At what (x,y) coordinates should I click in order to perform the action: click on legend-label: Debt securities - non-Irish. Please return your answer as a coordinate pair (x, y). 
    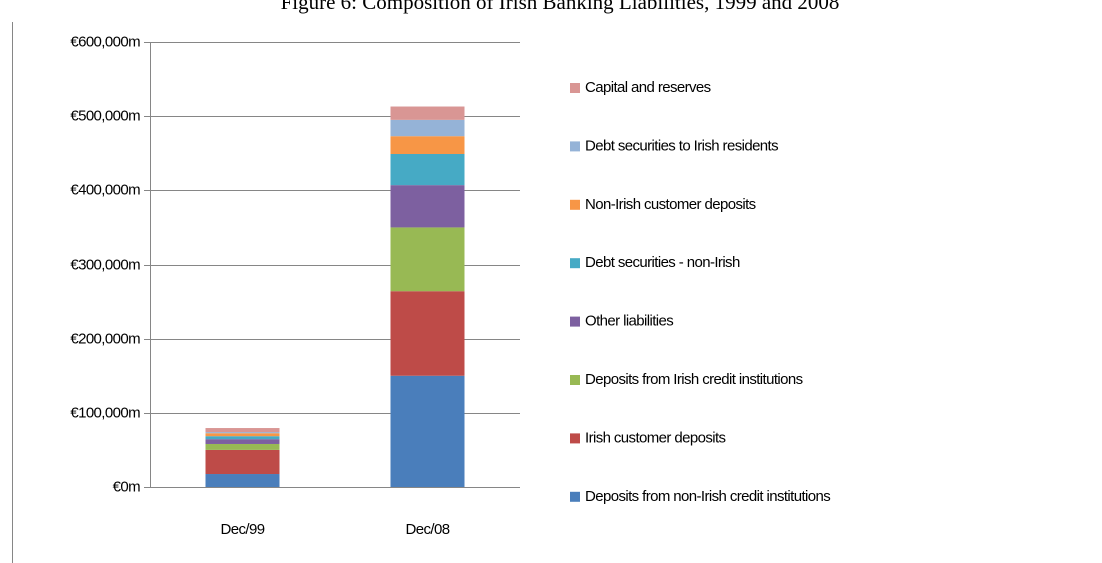
    Looking at the image, I should click on (662, 262).